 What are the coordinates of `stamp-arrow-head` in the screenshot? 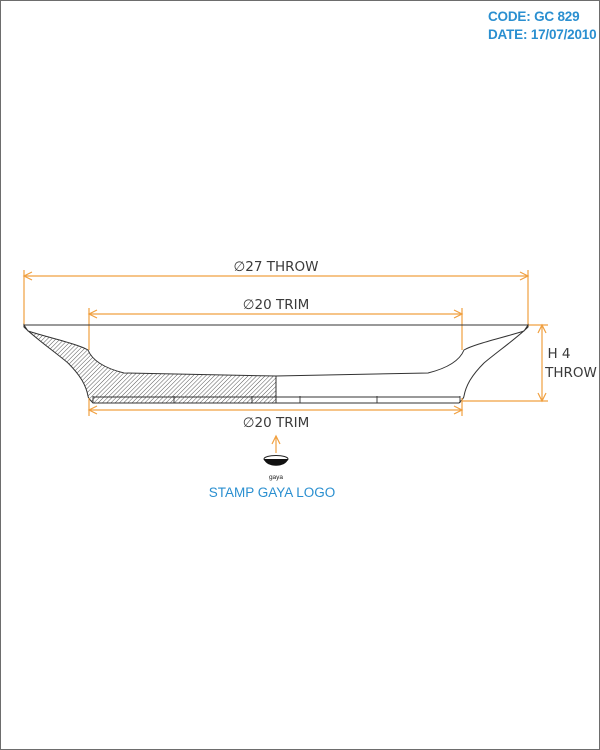 It's located at (276, 439).